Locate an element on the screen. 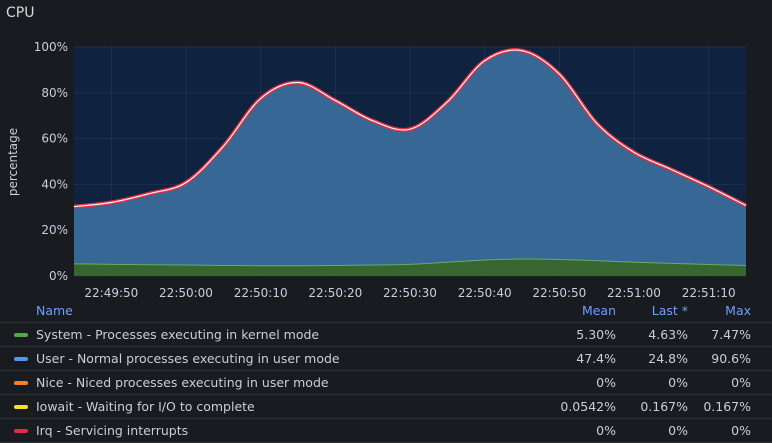  y-axis-ticks: 0% 20% 40% 60% 80% 100% is located at coordinates (51, 161).